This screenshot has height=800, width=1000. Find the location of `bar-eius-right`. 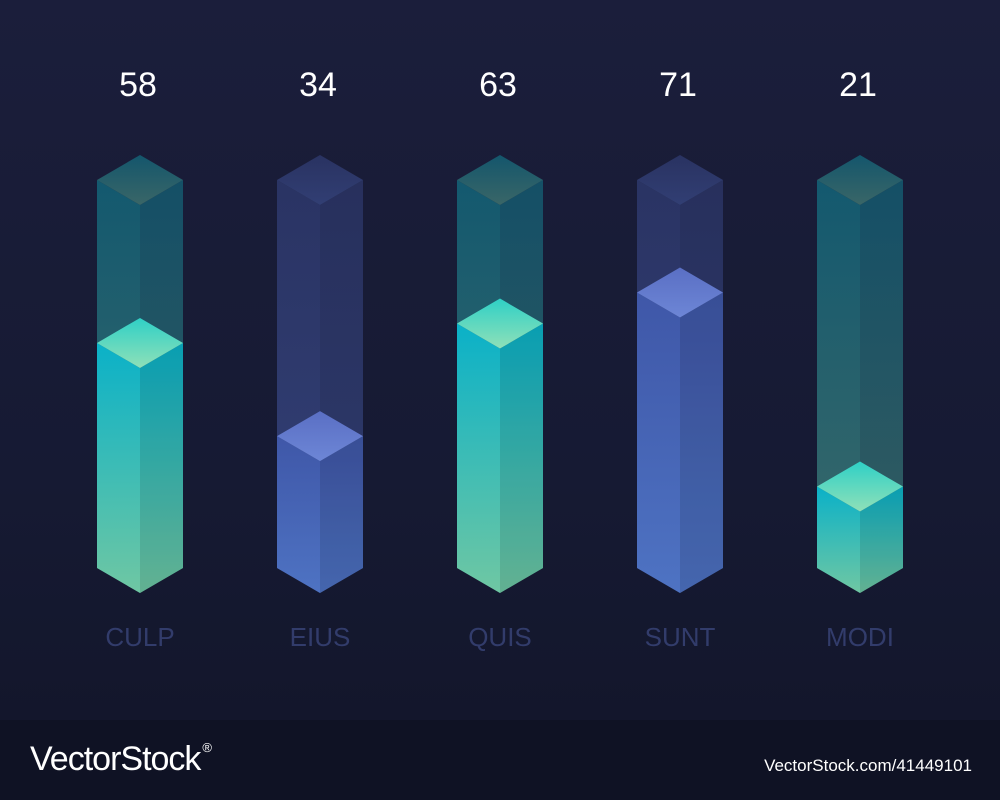

bar-eius-right is located at coordinates (341, 514).